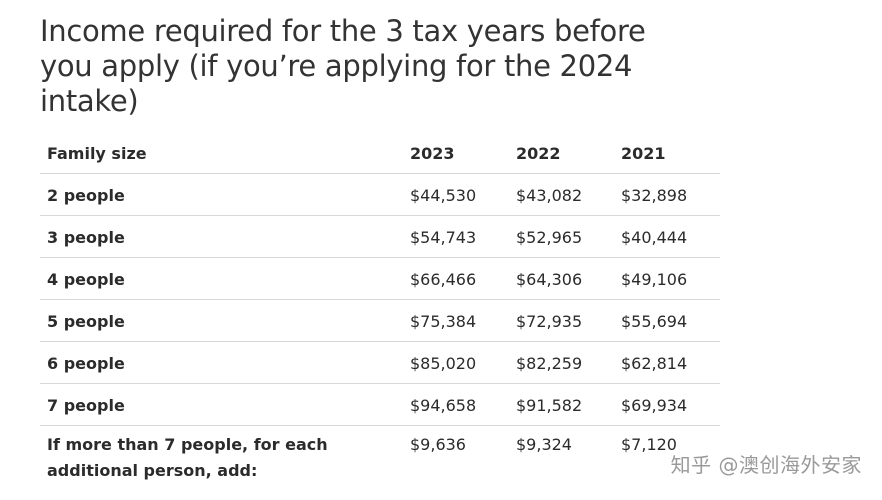 The image size is (882, 500). I want to click on family-size-cell: 4 people, so click(86, 279).